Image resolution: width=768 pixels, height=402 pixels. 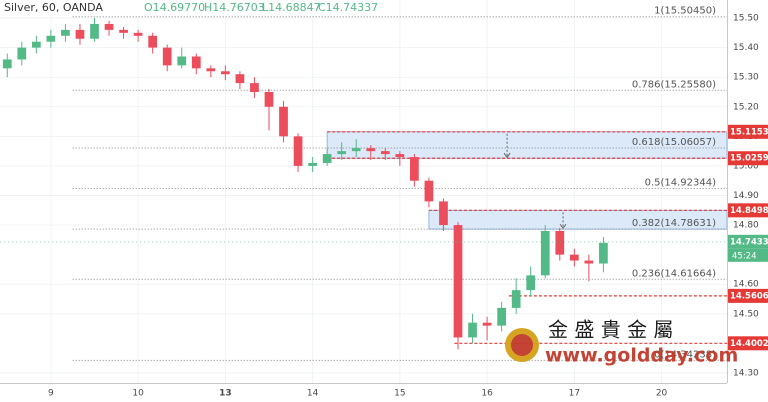 What do you see at coordinates (746, 285) in the screenshot?
I see `y-tick-label: 14.60` at bounding box center [746, 285].